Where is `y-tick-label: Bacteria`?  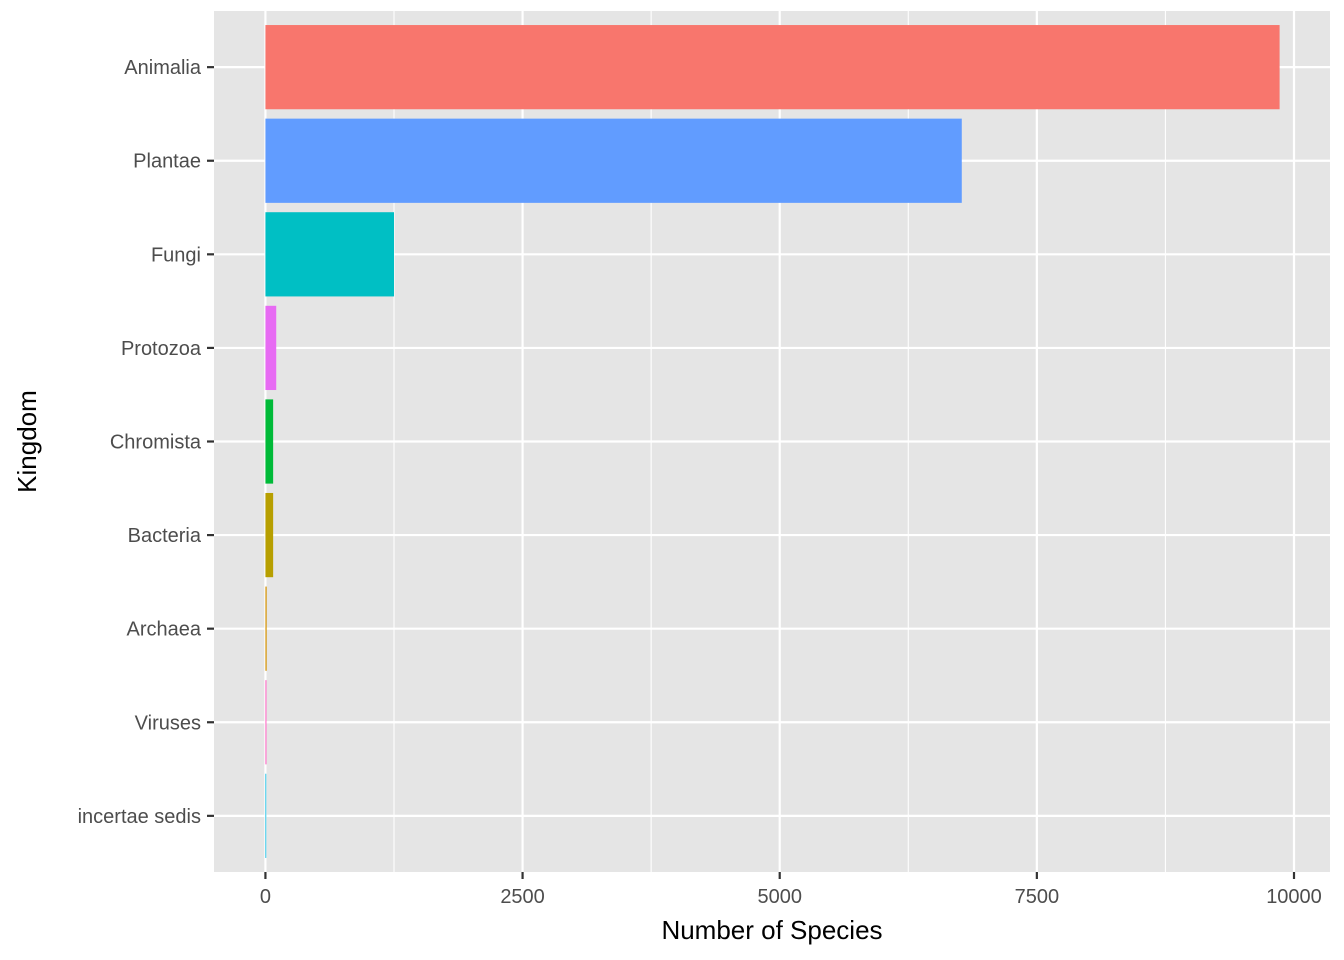
y-tick-label: Bacteria is located at coordinates (165, 536).